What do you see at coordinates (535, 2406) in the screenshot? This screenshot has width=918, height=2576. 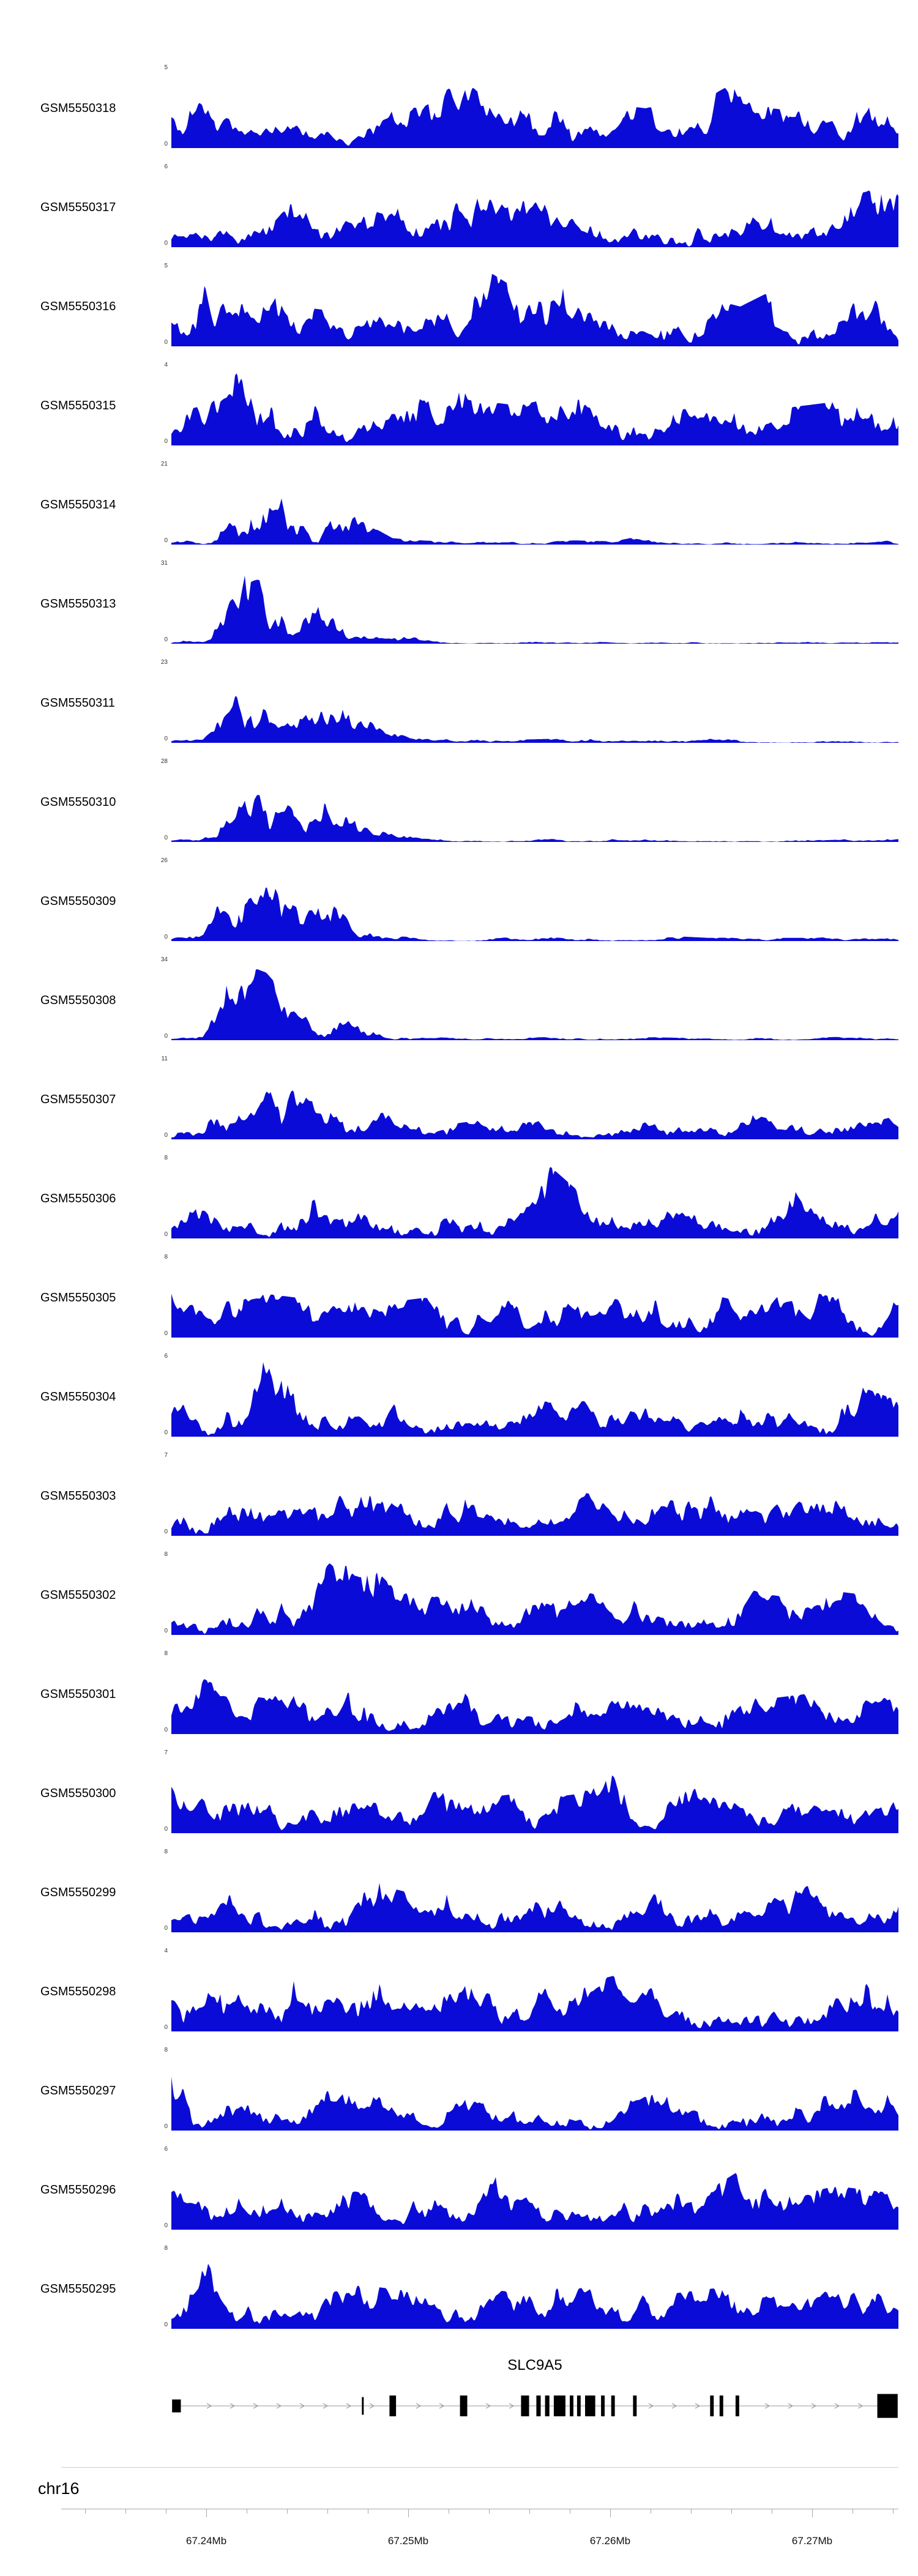 I see `gene-model` at bounding box center [535, 2406].